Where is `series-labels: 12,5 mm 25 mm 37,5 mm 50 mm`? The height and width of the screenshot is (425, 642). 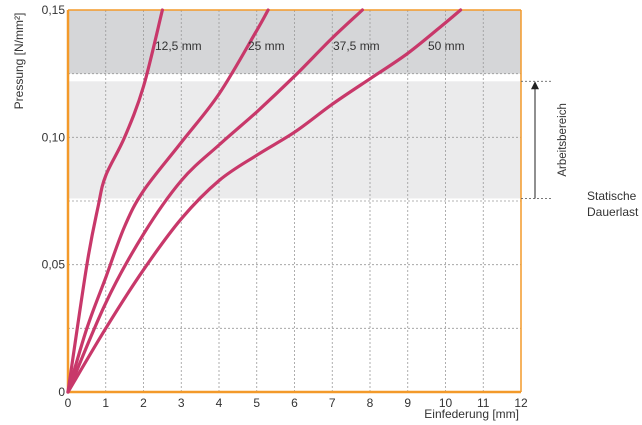 series-labels: 12,5 mm 25 mm 37,5 mm 50 mm is located at coordinates (310, 46).